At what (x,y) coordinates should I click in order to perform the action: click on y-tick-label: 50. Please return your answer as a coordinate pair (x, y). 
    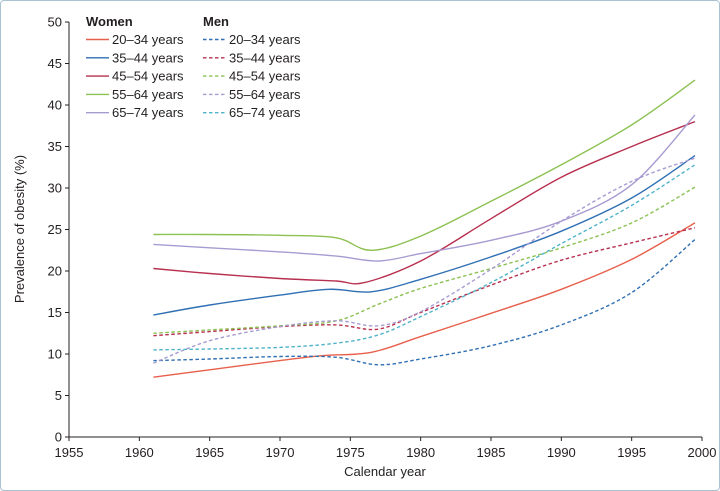
    Looking at the image, I should click on (55, 22).